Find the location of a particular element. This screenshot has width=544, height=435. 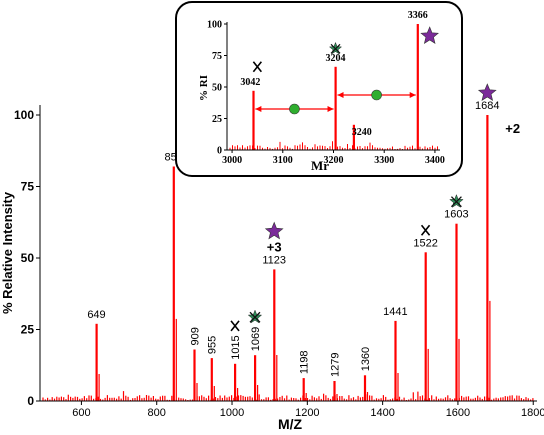

x-tick-label: 600 is located at coordinates (81, 413).